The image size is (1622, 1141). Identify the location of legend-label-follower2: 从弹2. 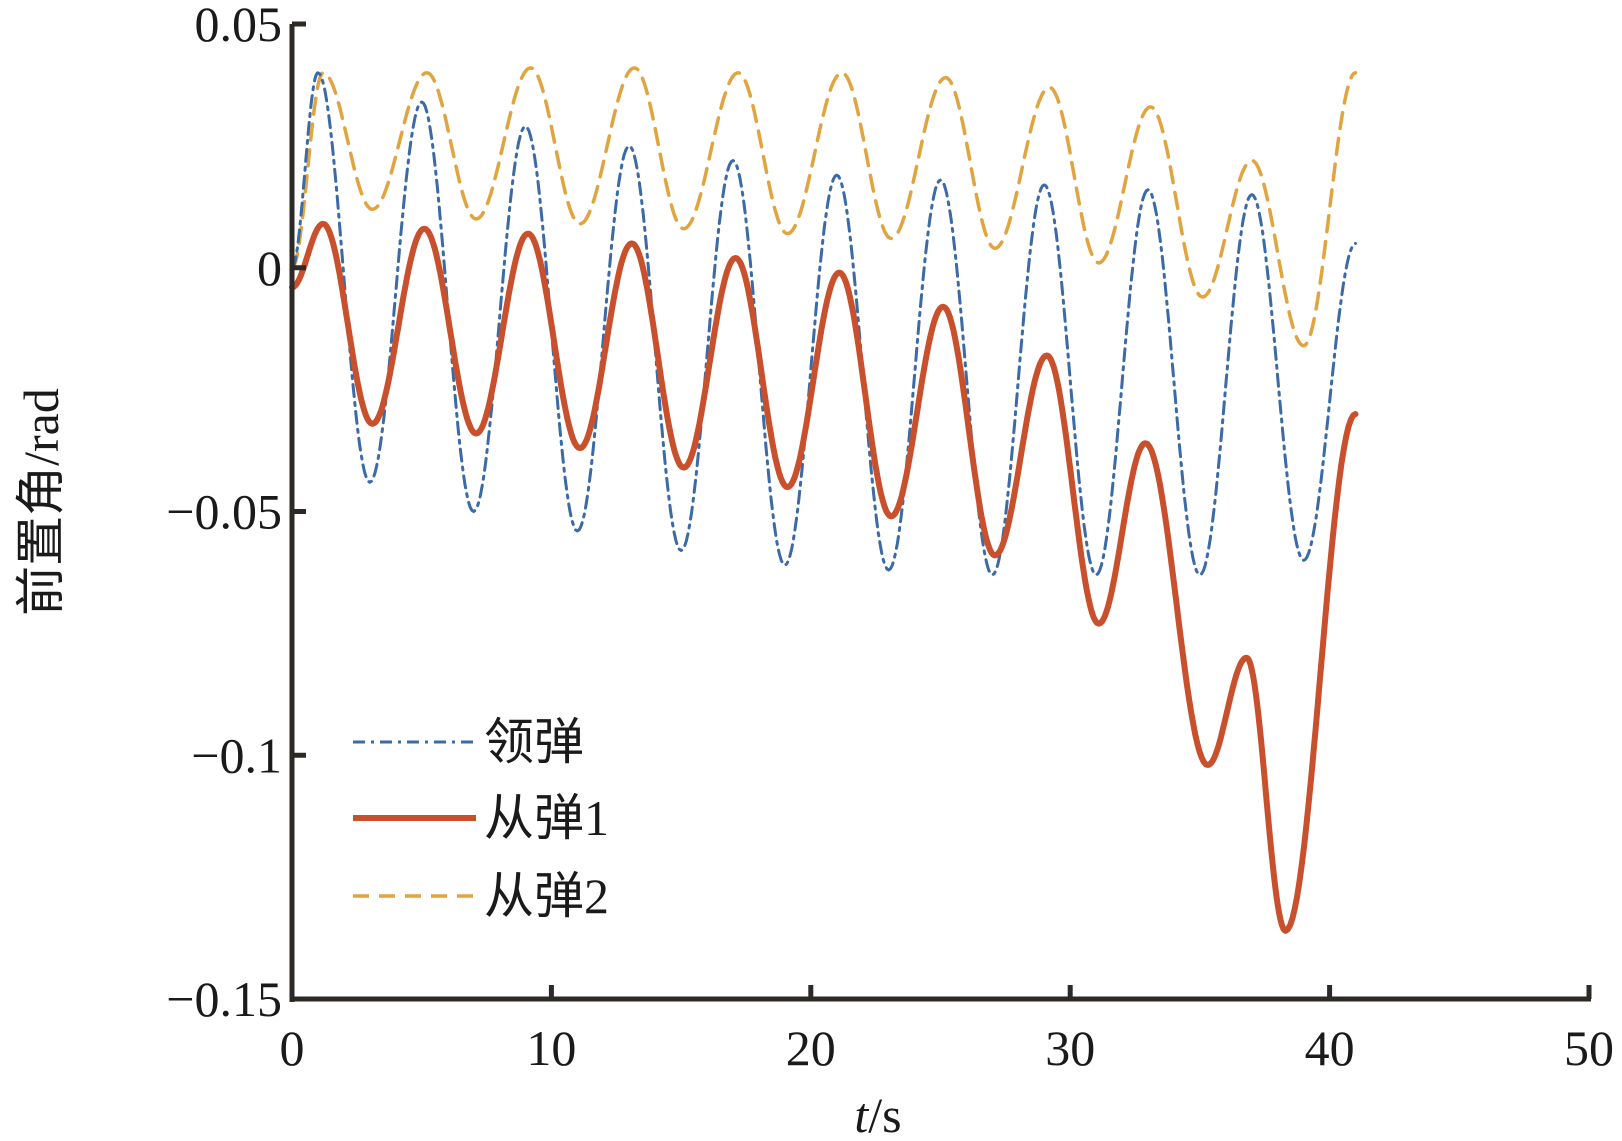
(546, 896).